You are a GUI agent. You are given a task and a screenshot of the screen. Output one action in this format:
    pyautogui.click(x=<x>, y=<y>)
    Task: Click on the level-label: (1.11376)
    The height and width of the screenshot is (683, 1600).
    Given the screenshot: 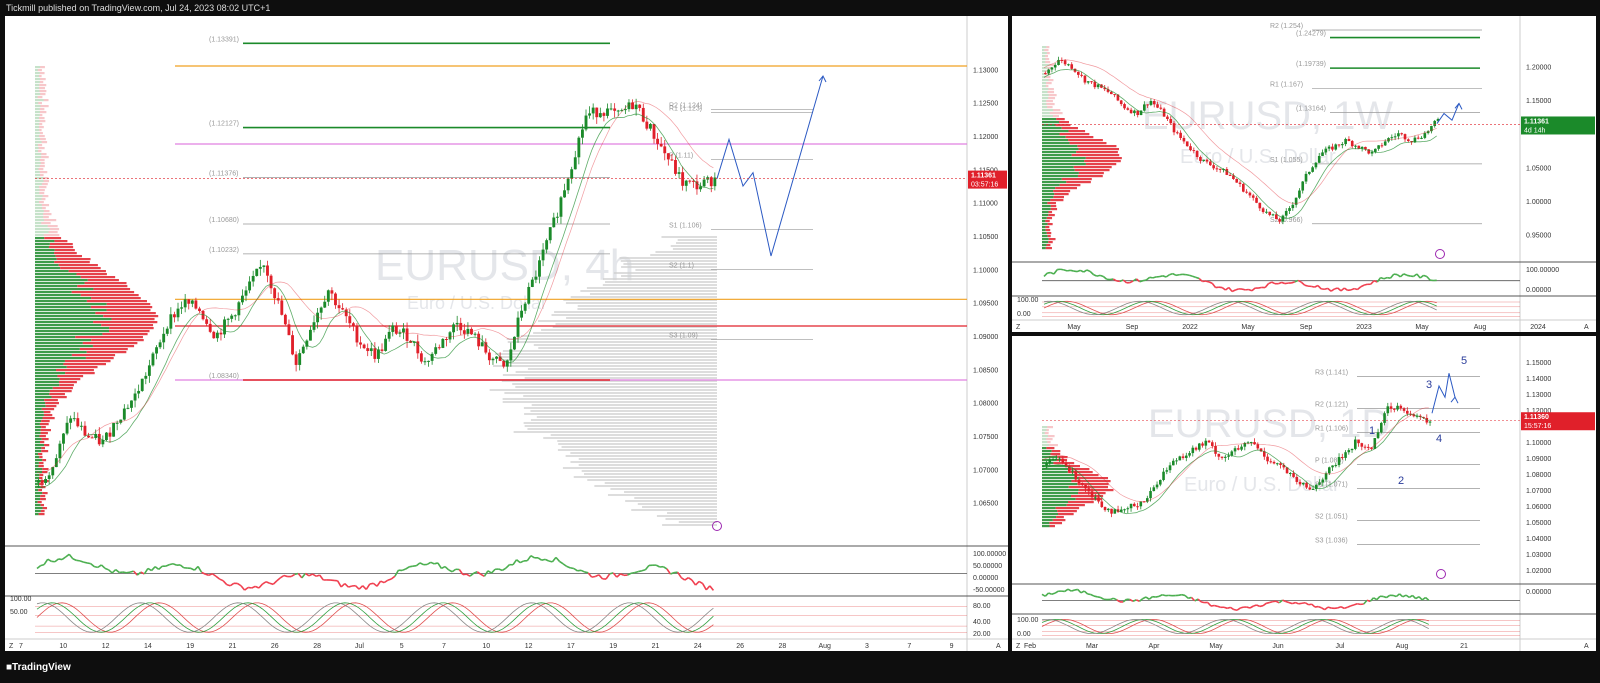 What is the action you would take?
    pyautogui.click(x=223, y=174)
    